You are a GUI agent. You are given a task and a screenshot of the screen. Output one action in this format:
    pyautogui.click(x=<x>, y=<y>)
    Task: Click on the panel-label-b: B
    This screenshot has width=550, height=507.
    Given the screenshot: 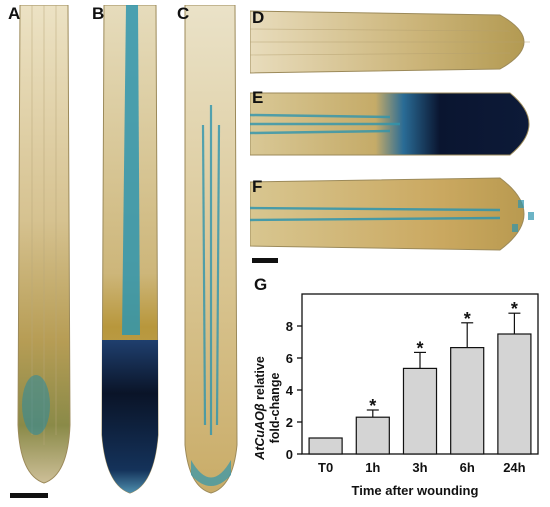 What is the action you would take?
    pyautogui.click(x=98, y=13)
    